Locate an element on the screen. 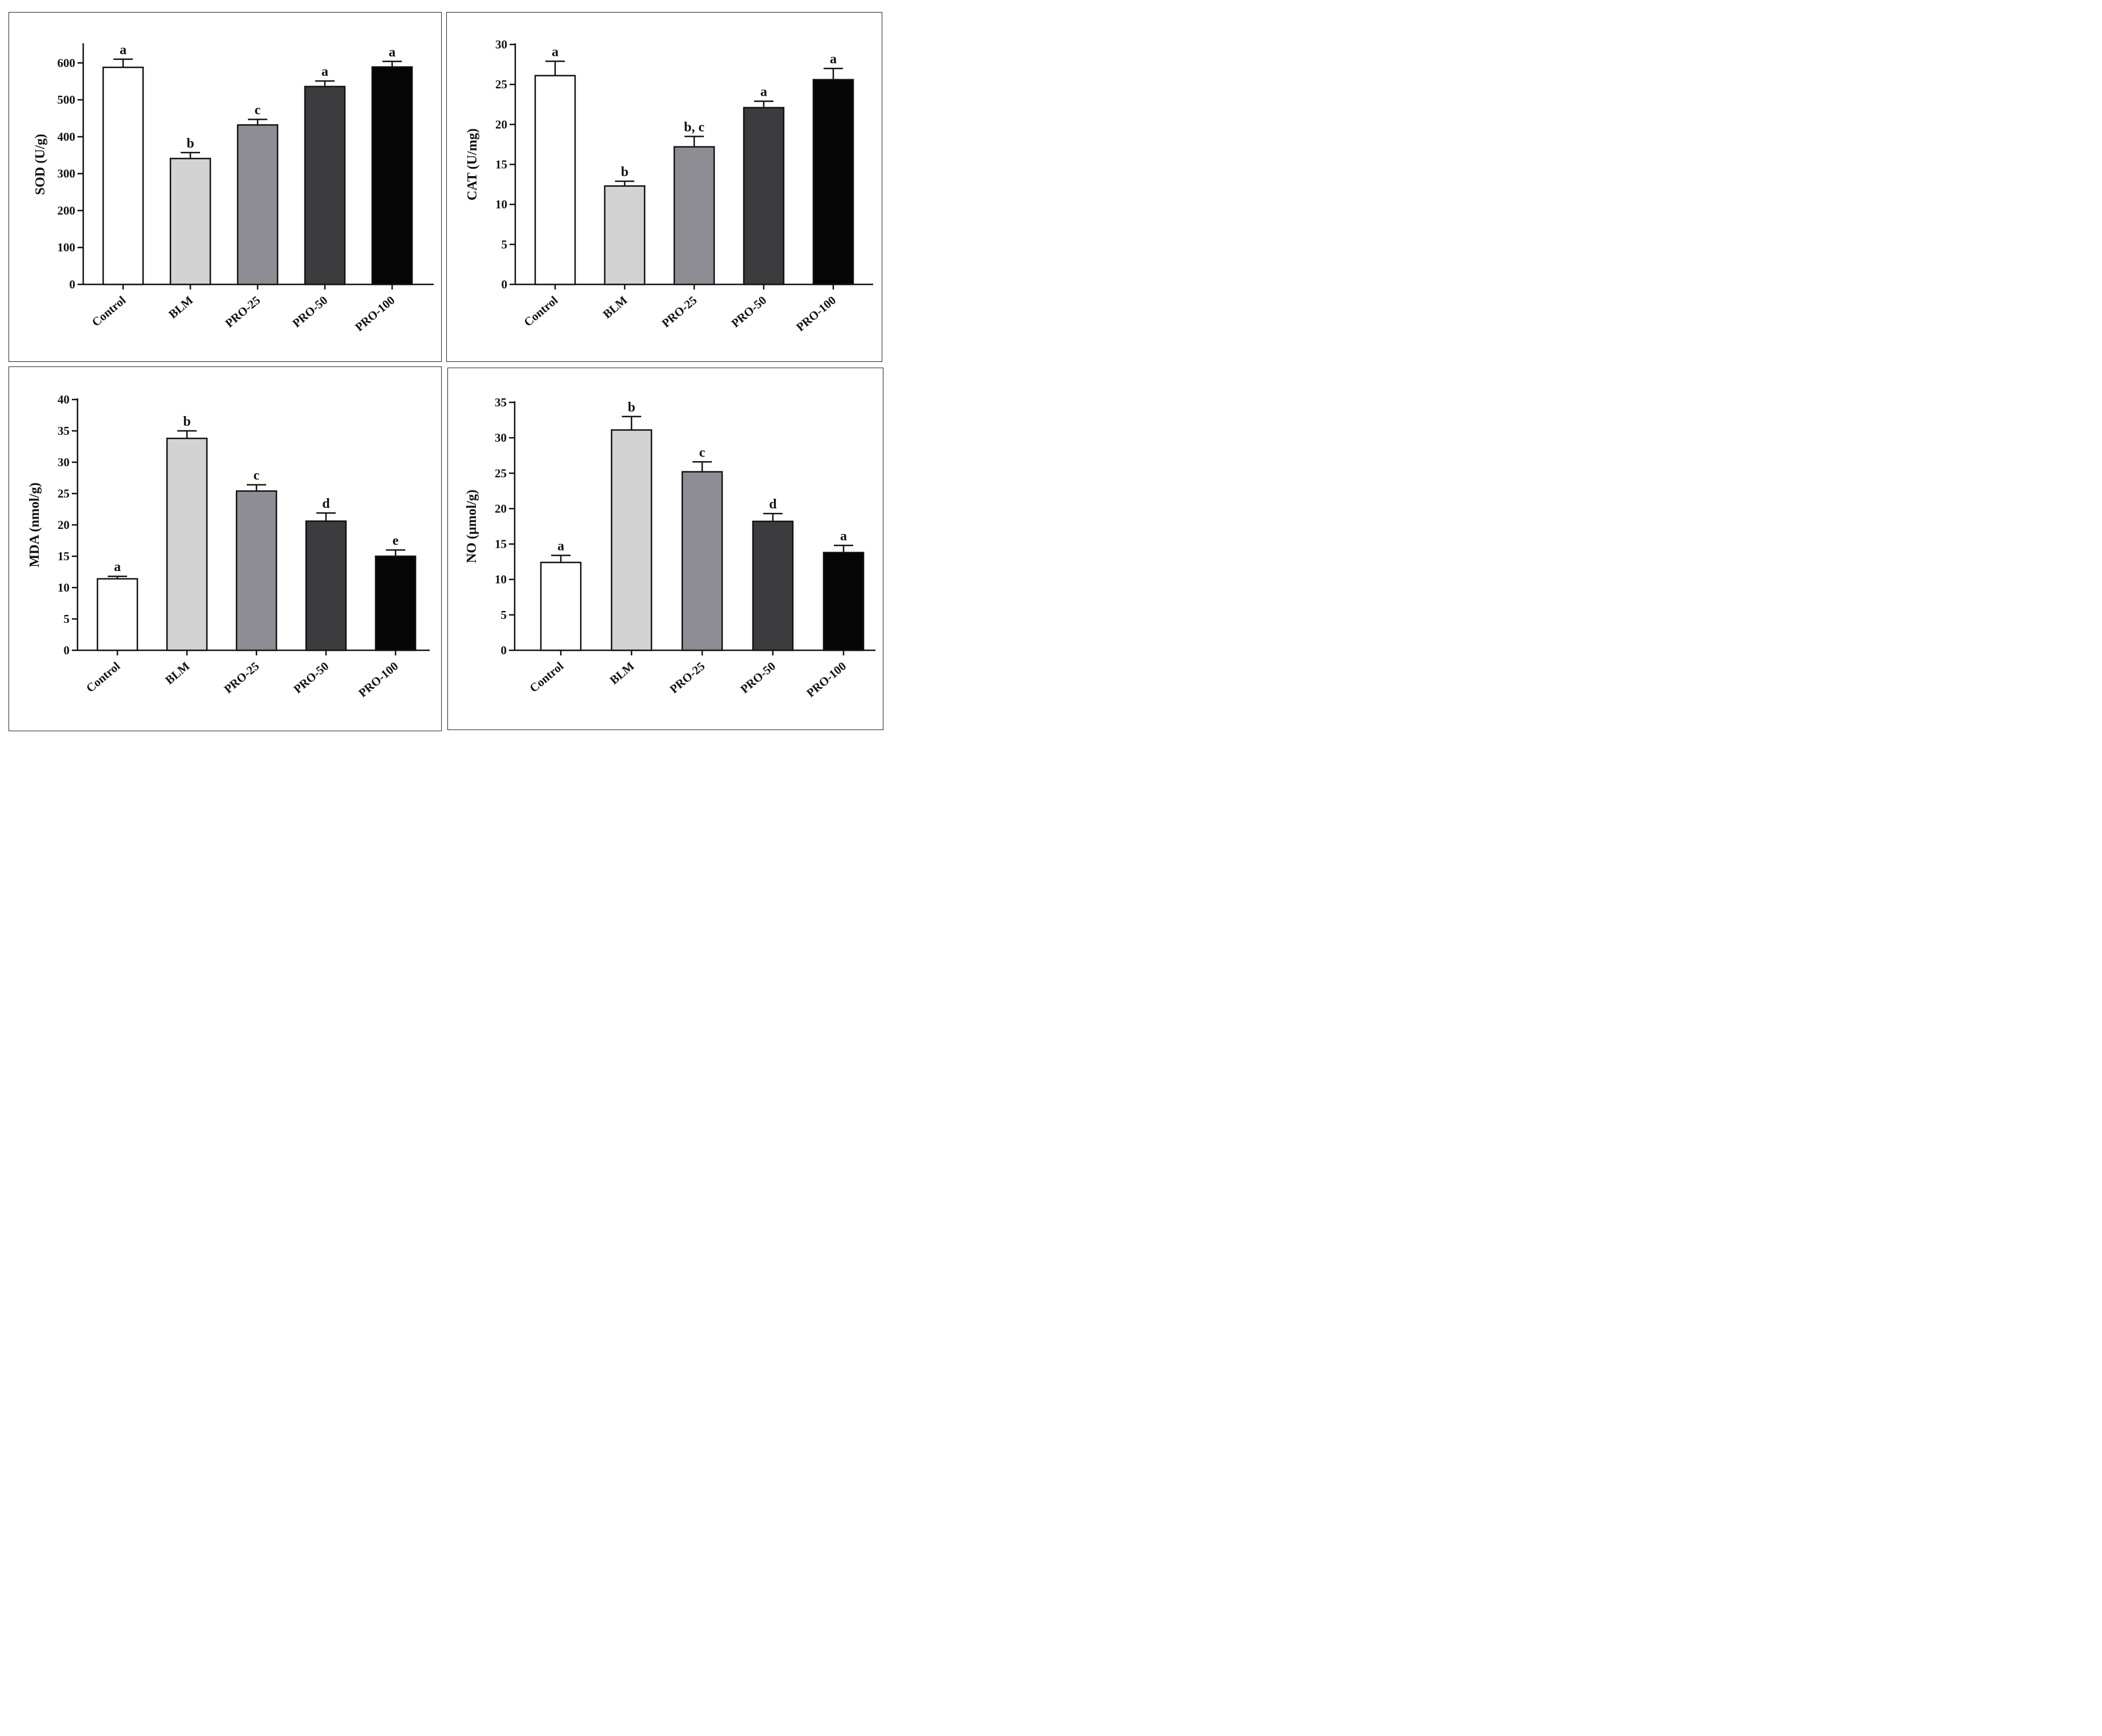  mda-y-tick-label: 5 is located at coordinates (67, 619).